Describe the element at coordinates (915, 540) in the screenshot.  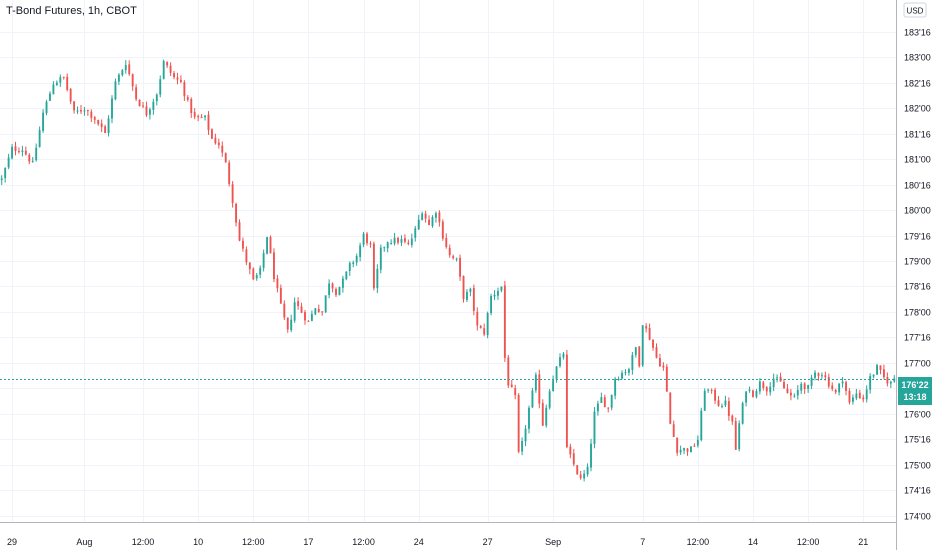
I see `scroll-handle` at that location.